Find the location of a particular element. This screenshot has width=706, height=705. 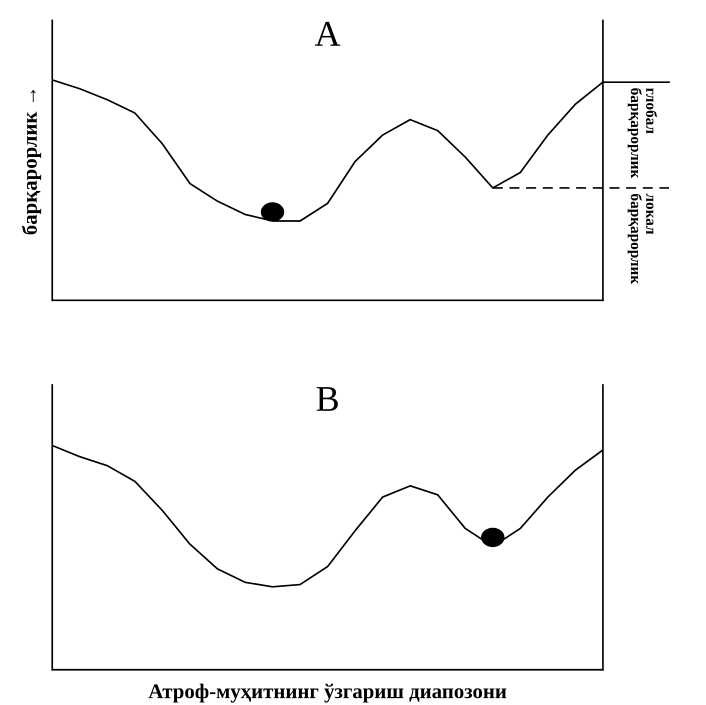

y-axis-title: барқарорлик → is located at coordinates (32, 162).